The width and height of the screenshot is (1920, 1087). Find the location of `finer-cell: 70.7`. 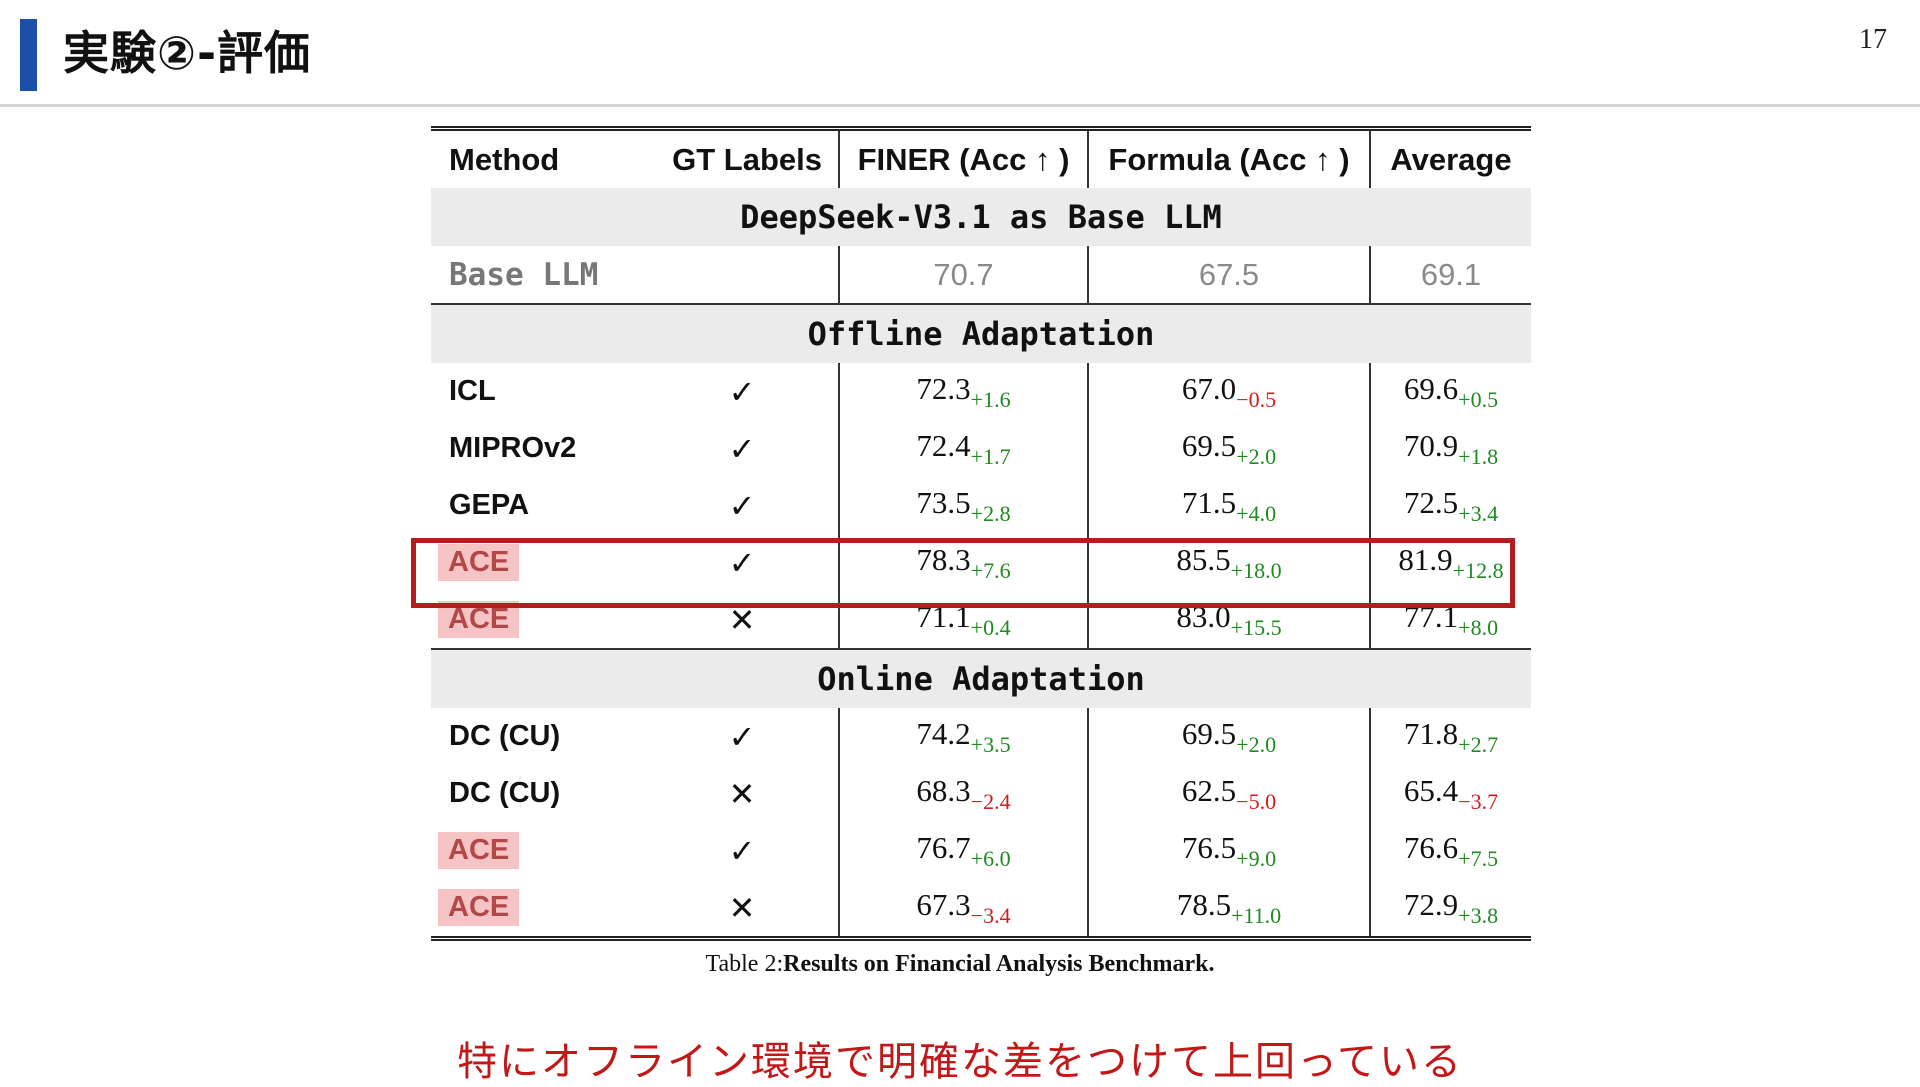

finer-cell: 70.7 is located at coordinates (964, 275).